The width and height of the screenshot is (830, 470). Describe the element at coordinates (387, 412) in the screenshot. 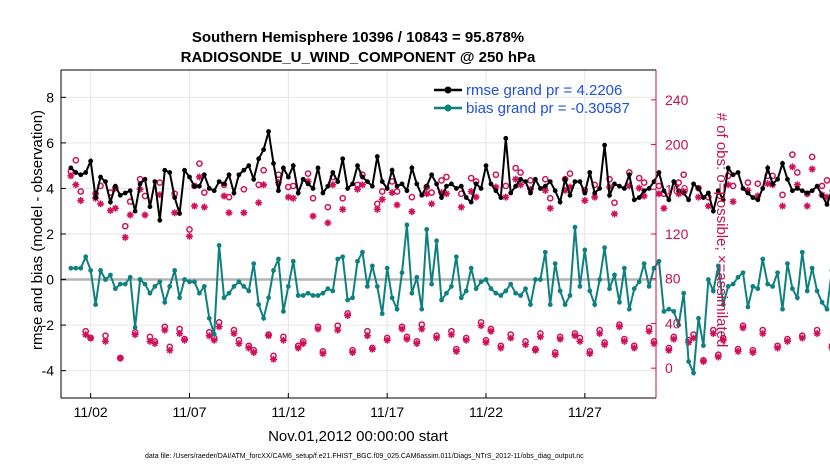

I see `x-tick-label: 11/17` at that location.